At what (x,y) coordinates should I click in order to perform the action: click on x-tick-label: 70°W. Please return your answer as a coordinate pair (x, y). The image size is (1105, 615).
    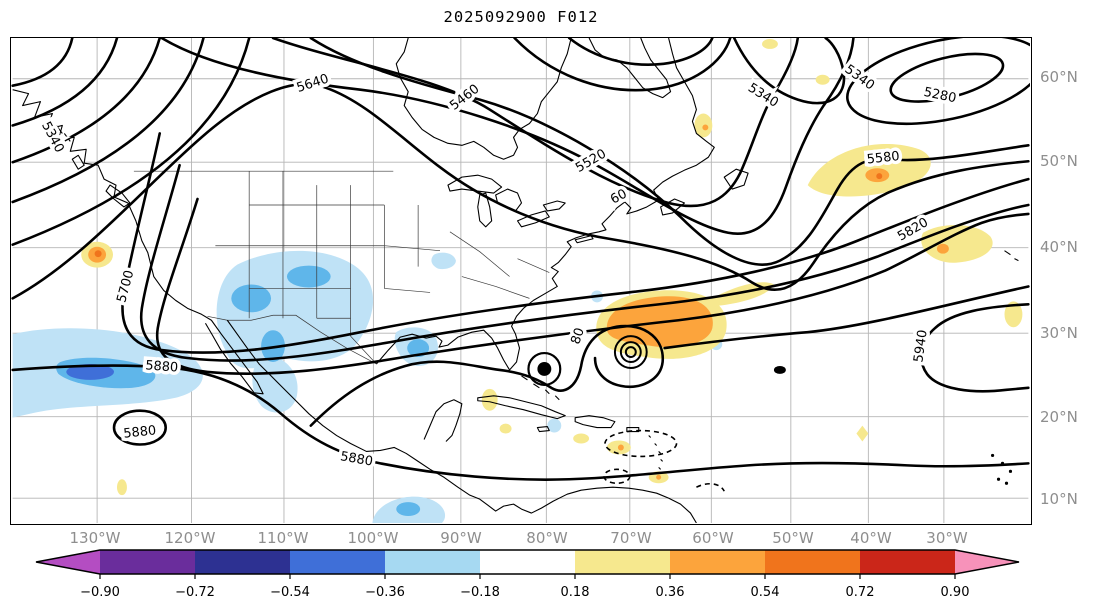
    Looking at the image, I should click on (631, 538).